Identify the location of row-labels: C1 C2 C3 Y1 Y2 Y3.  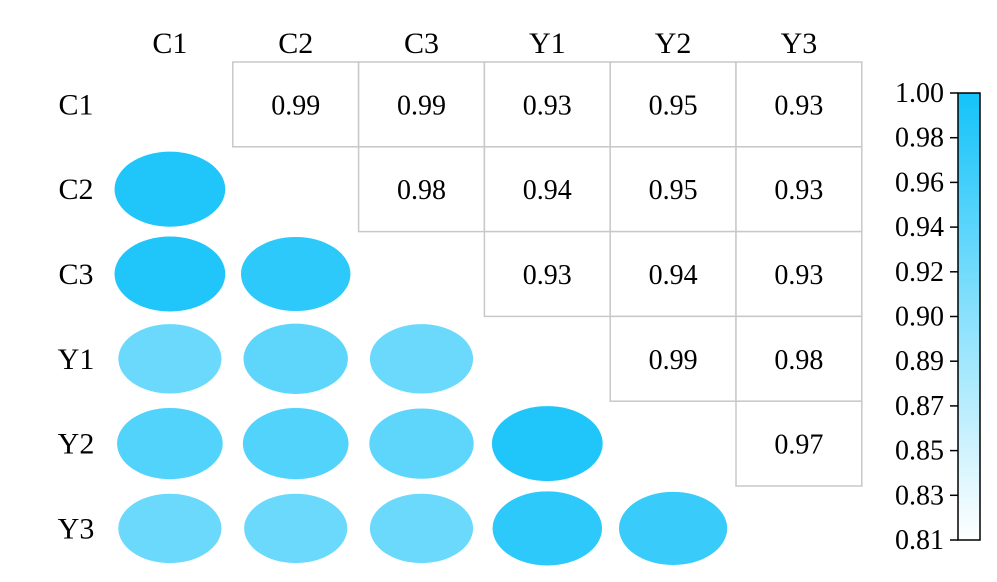
(76, 316).